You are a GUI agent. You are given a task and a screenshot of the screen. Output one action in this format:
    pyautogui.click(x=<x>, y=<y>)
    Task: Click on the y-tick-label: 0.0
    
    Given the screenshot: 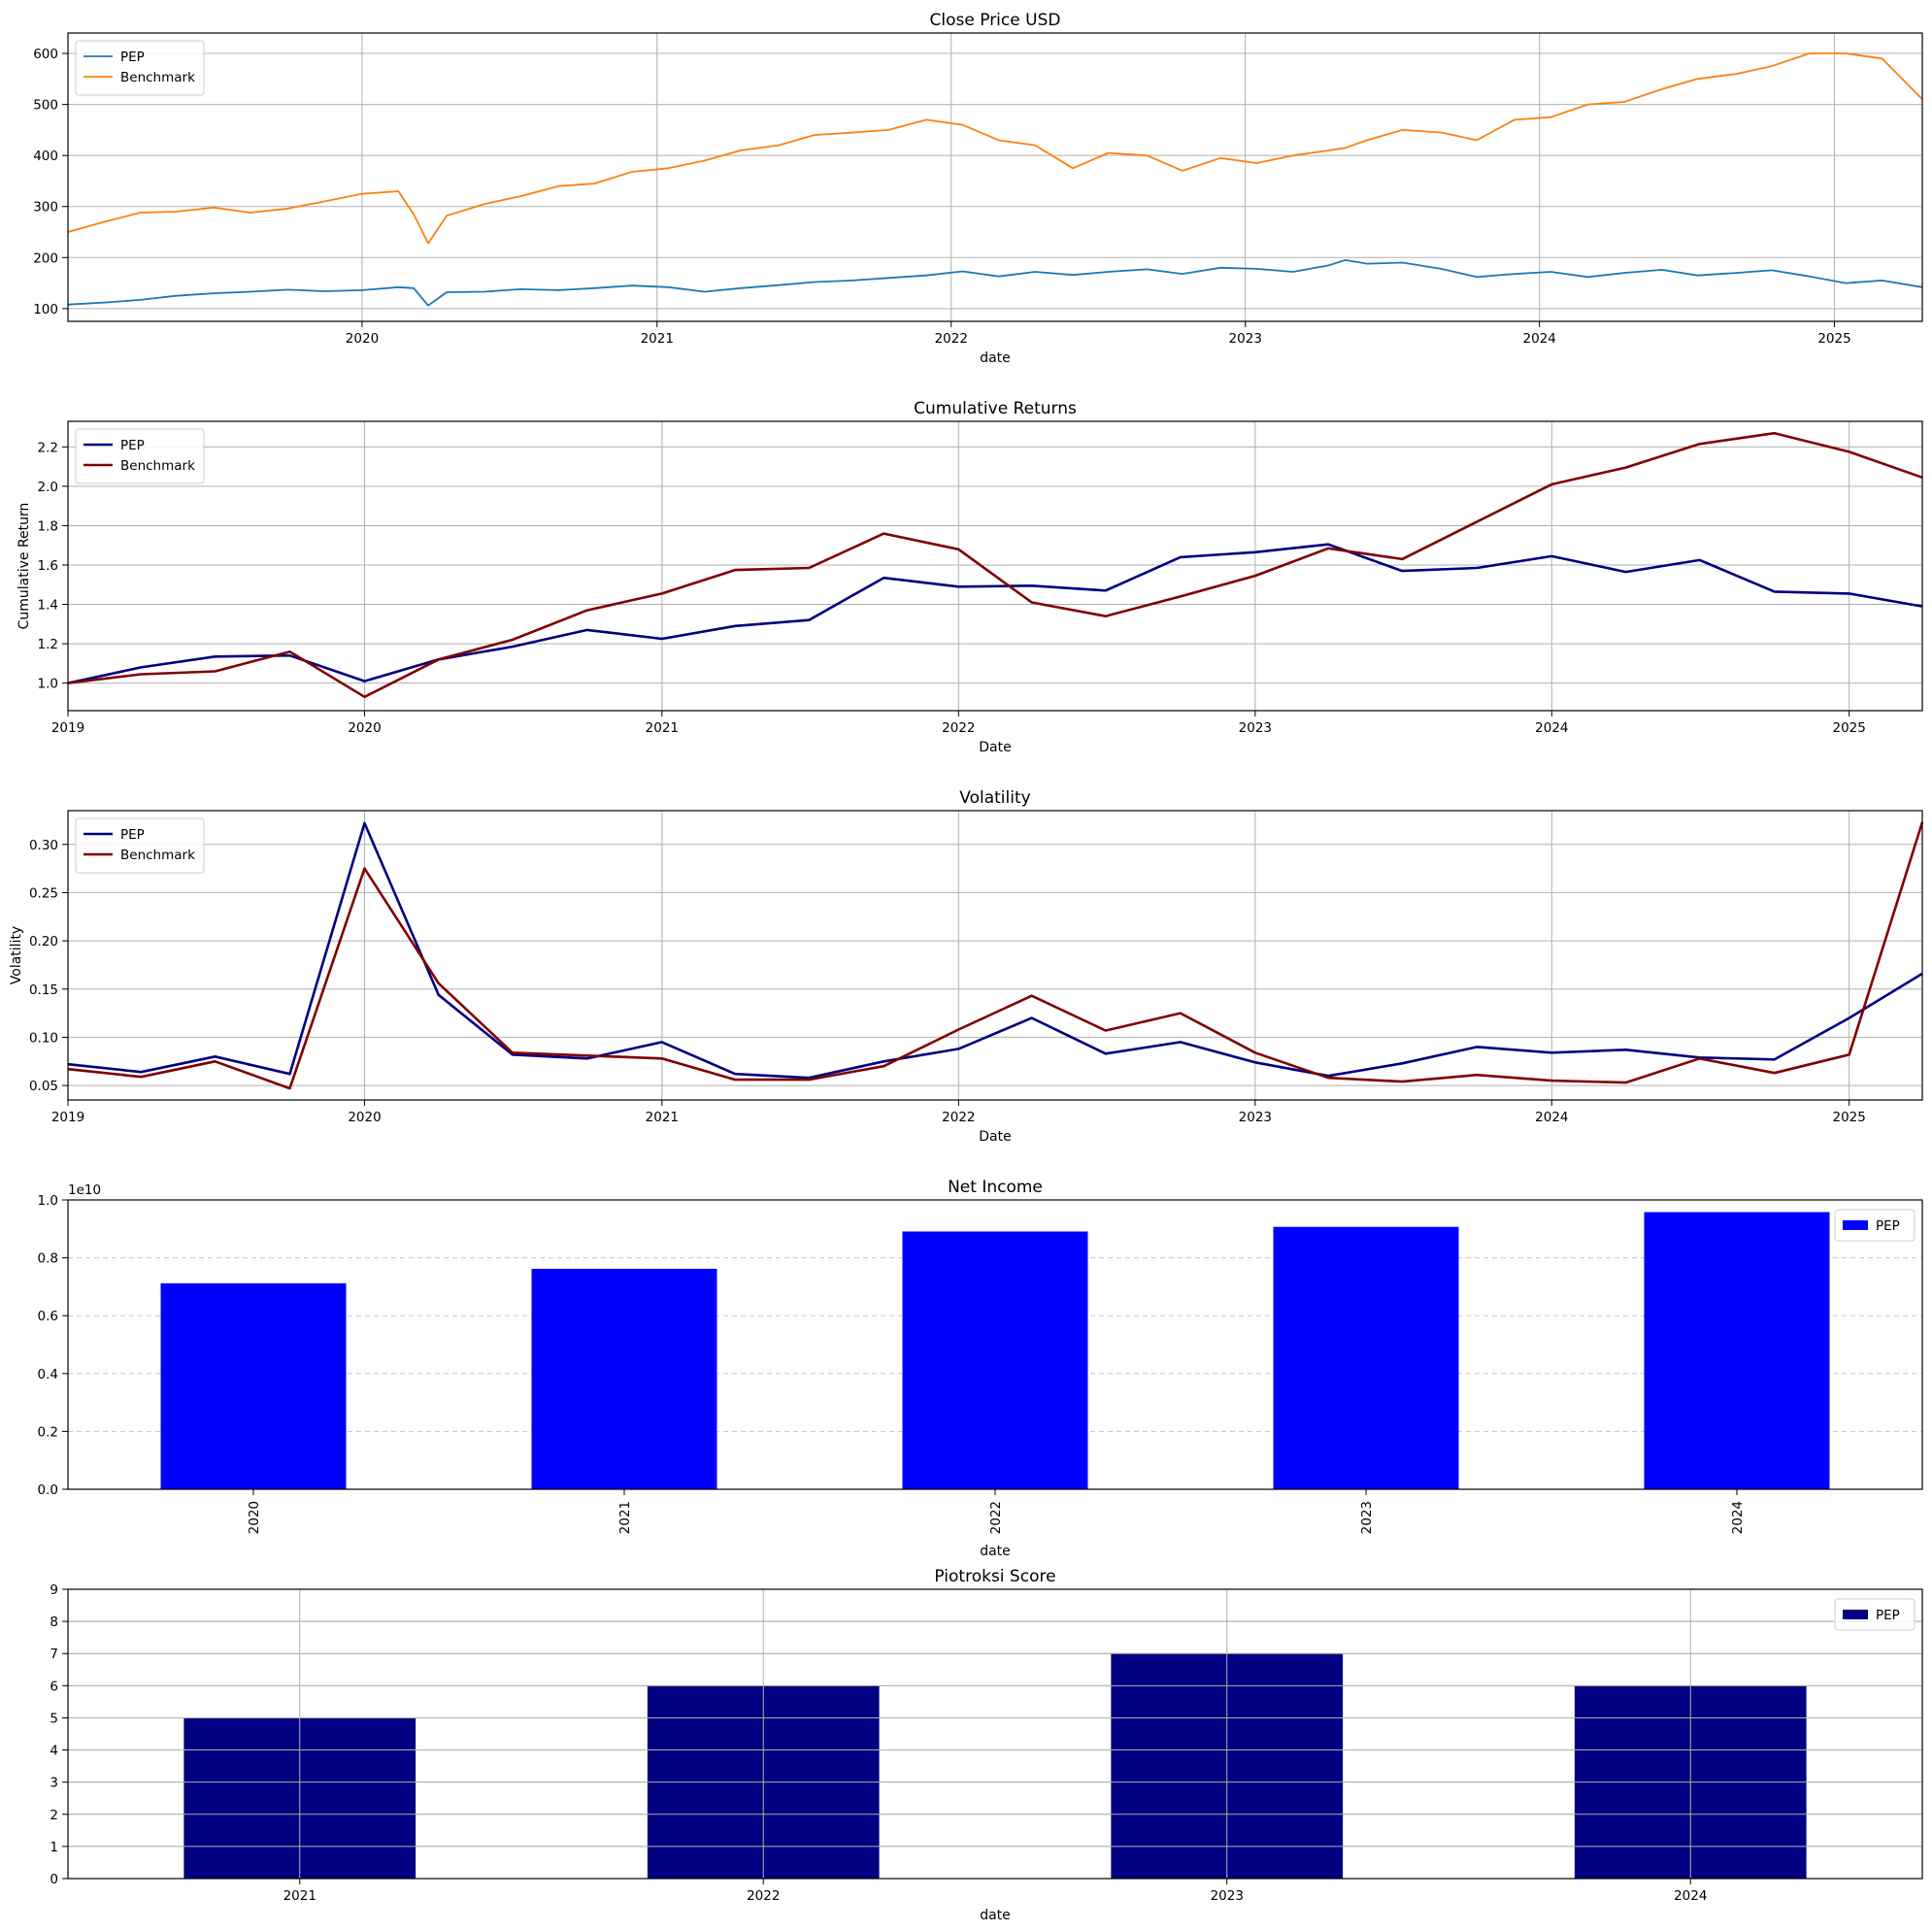 What is the action you would take?
    pyautogui.click(x=48, y=1490)
    